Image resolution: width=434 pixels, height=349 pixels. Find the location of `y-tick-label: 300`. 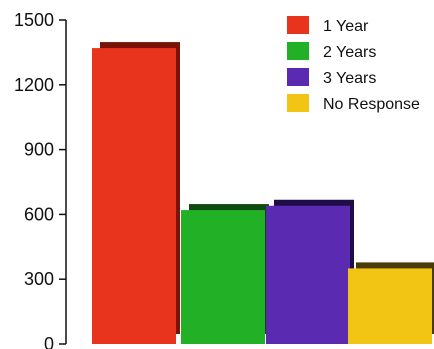

y-tick-label: 300 is located at coordinates (39, 279).